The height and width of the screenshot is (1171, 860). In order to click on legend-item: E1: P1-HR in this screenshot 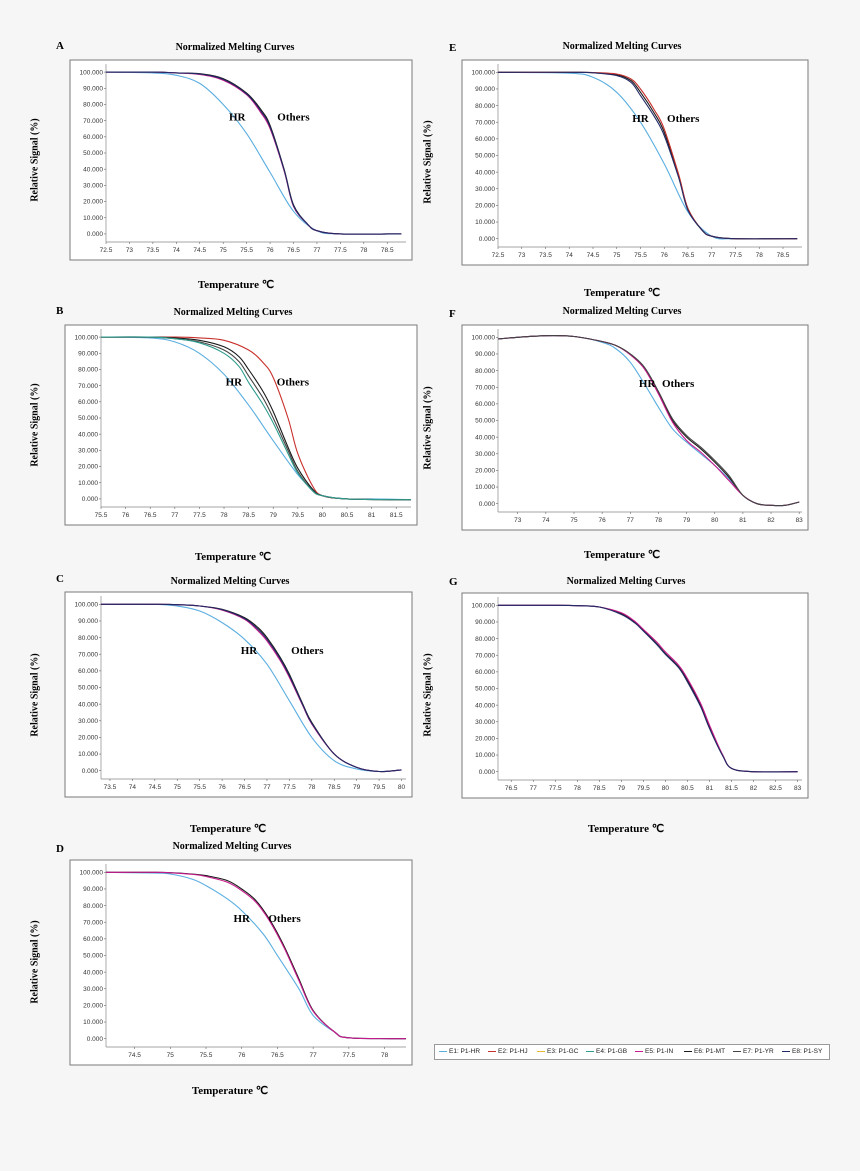, I will do `click(459, 1051)`.